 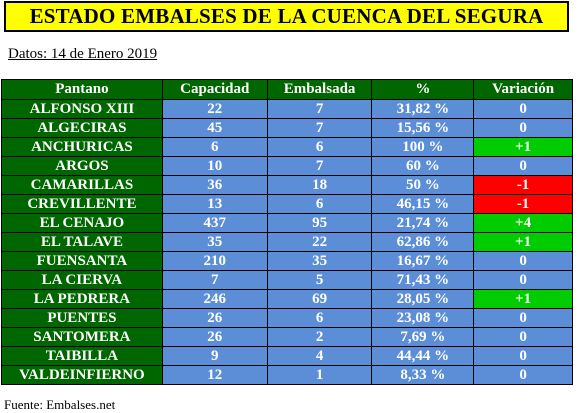 I want to click on reservoir-name: TAIBILLA, so click(x=82, y=356).